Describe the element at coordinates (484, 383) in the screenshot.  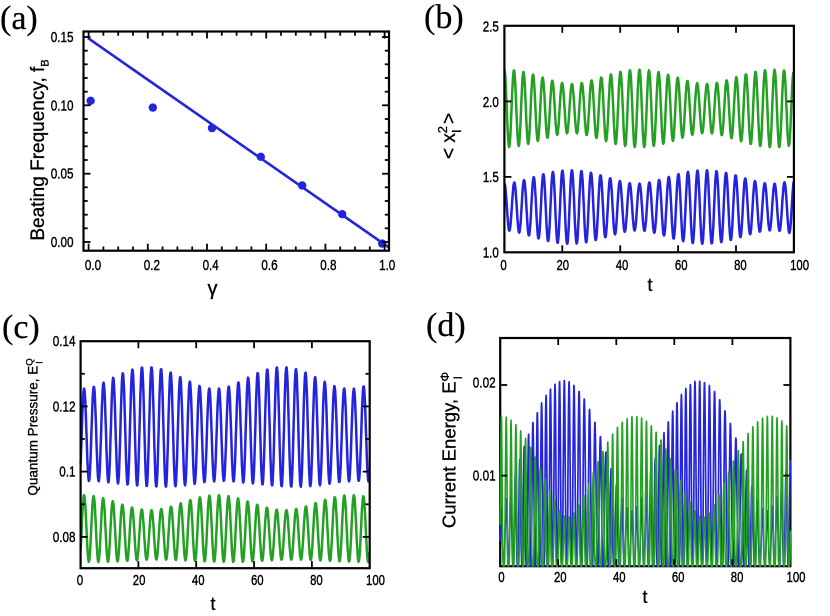
I see `svg-text: 0.02` at that location.